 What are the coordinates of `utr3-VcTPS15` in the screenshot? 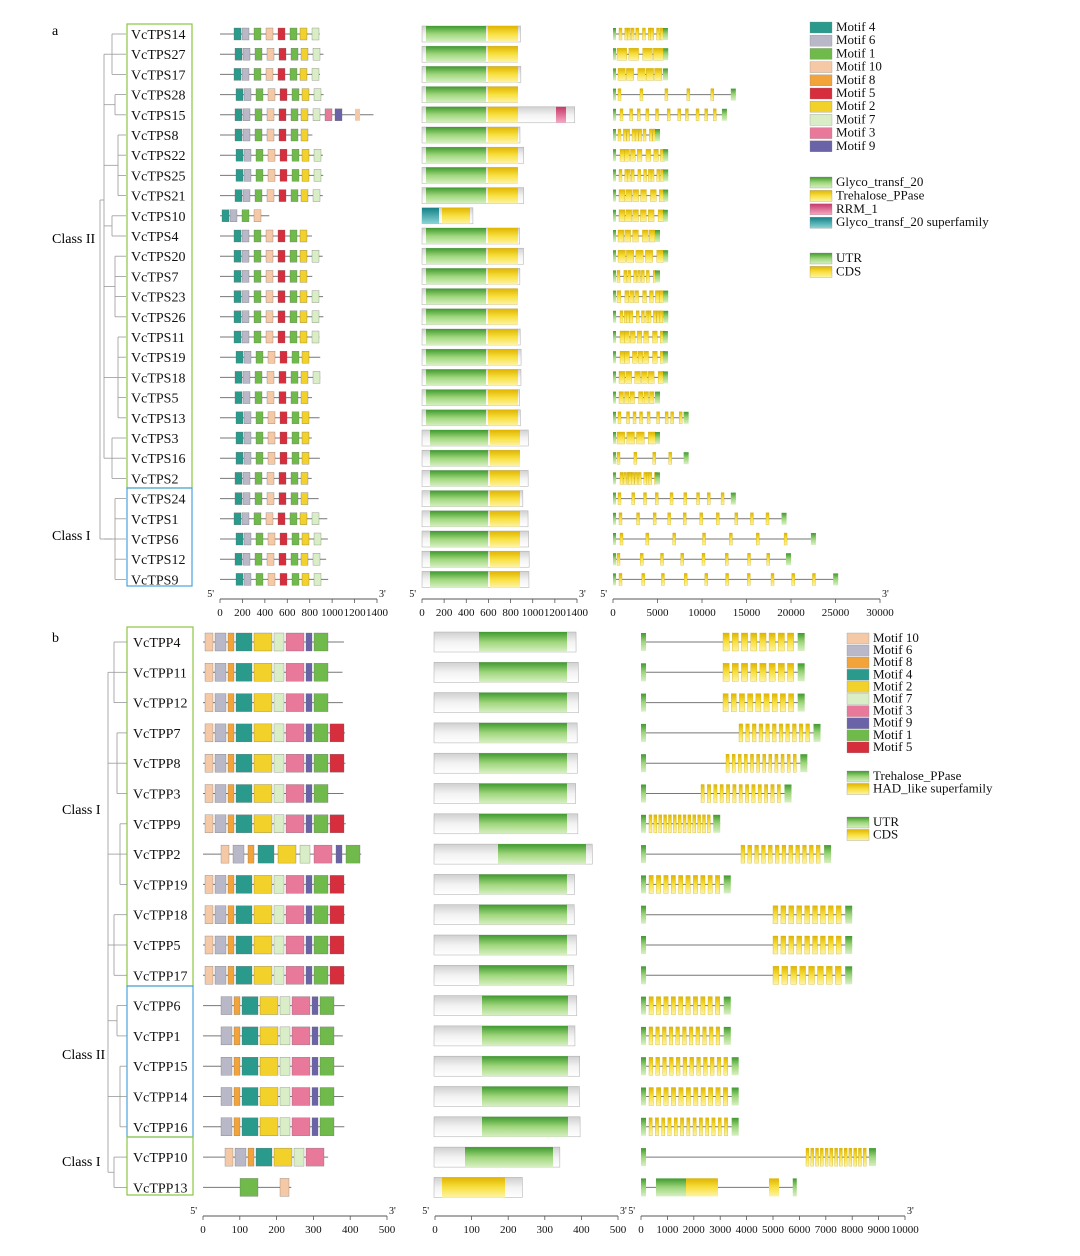 It's located at (724, 114).